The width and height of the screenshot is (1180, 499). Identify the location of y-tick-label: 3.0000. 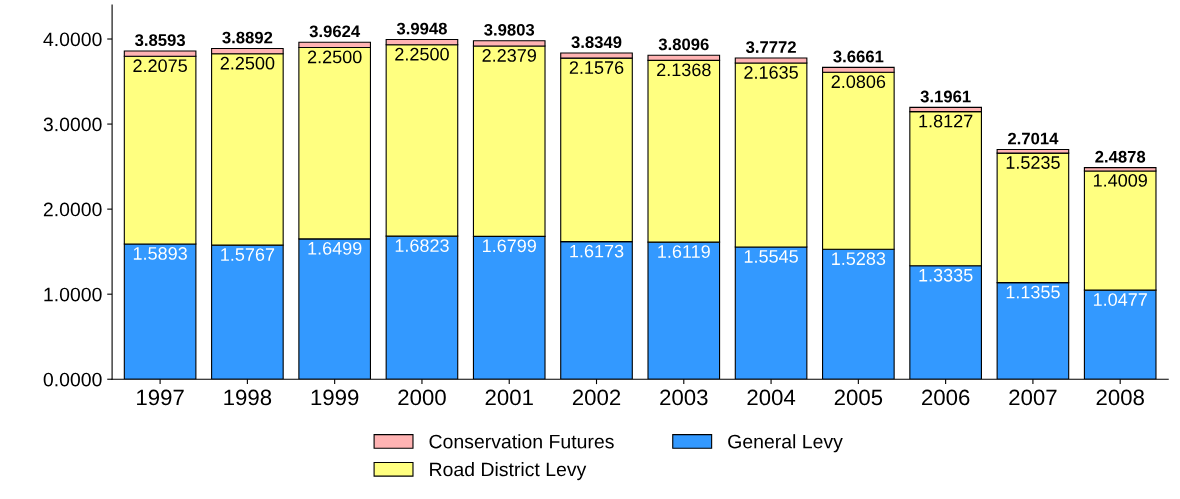
(72, 124).